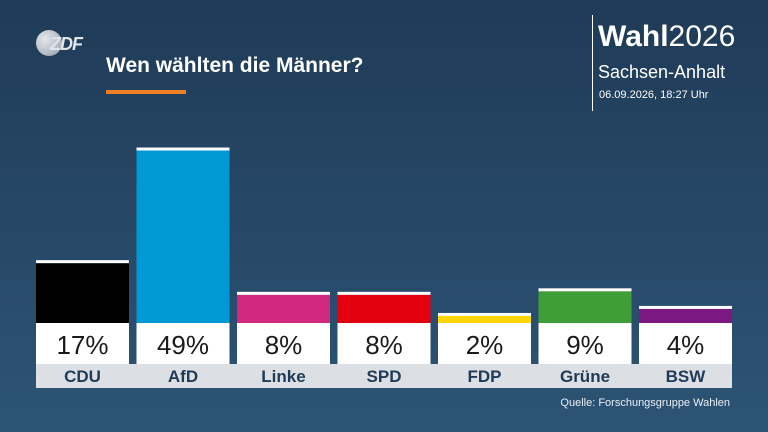  Describe the element at coordinates (485, 376) in the screenshot. I see `category-label-fdp: FDP` at that location.